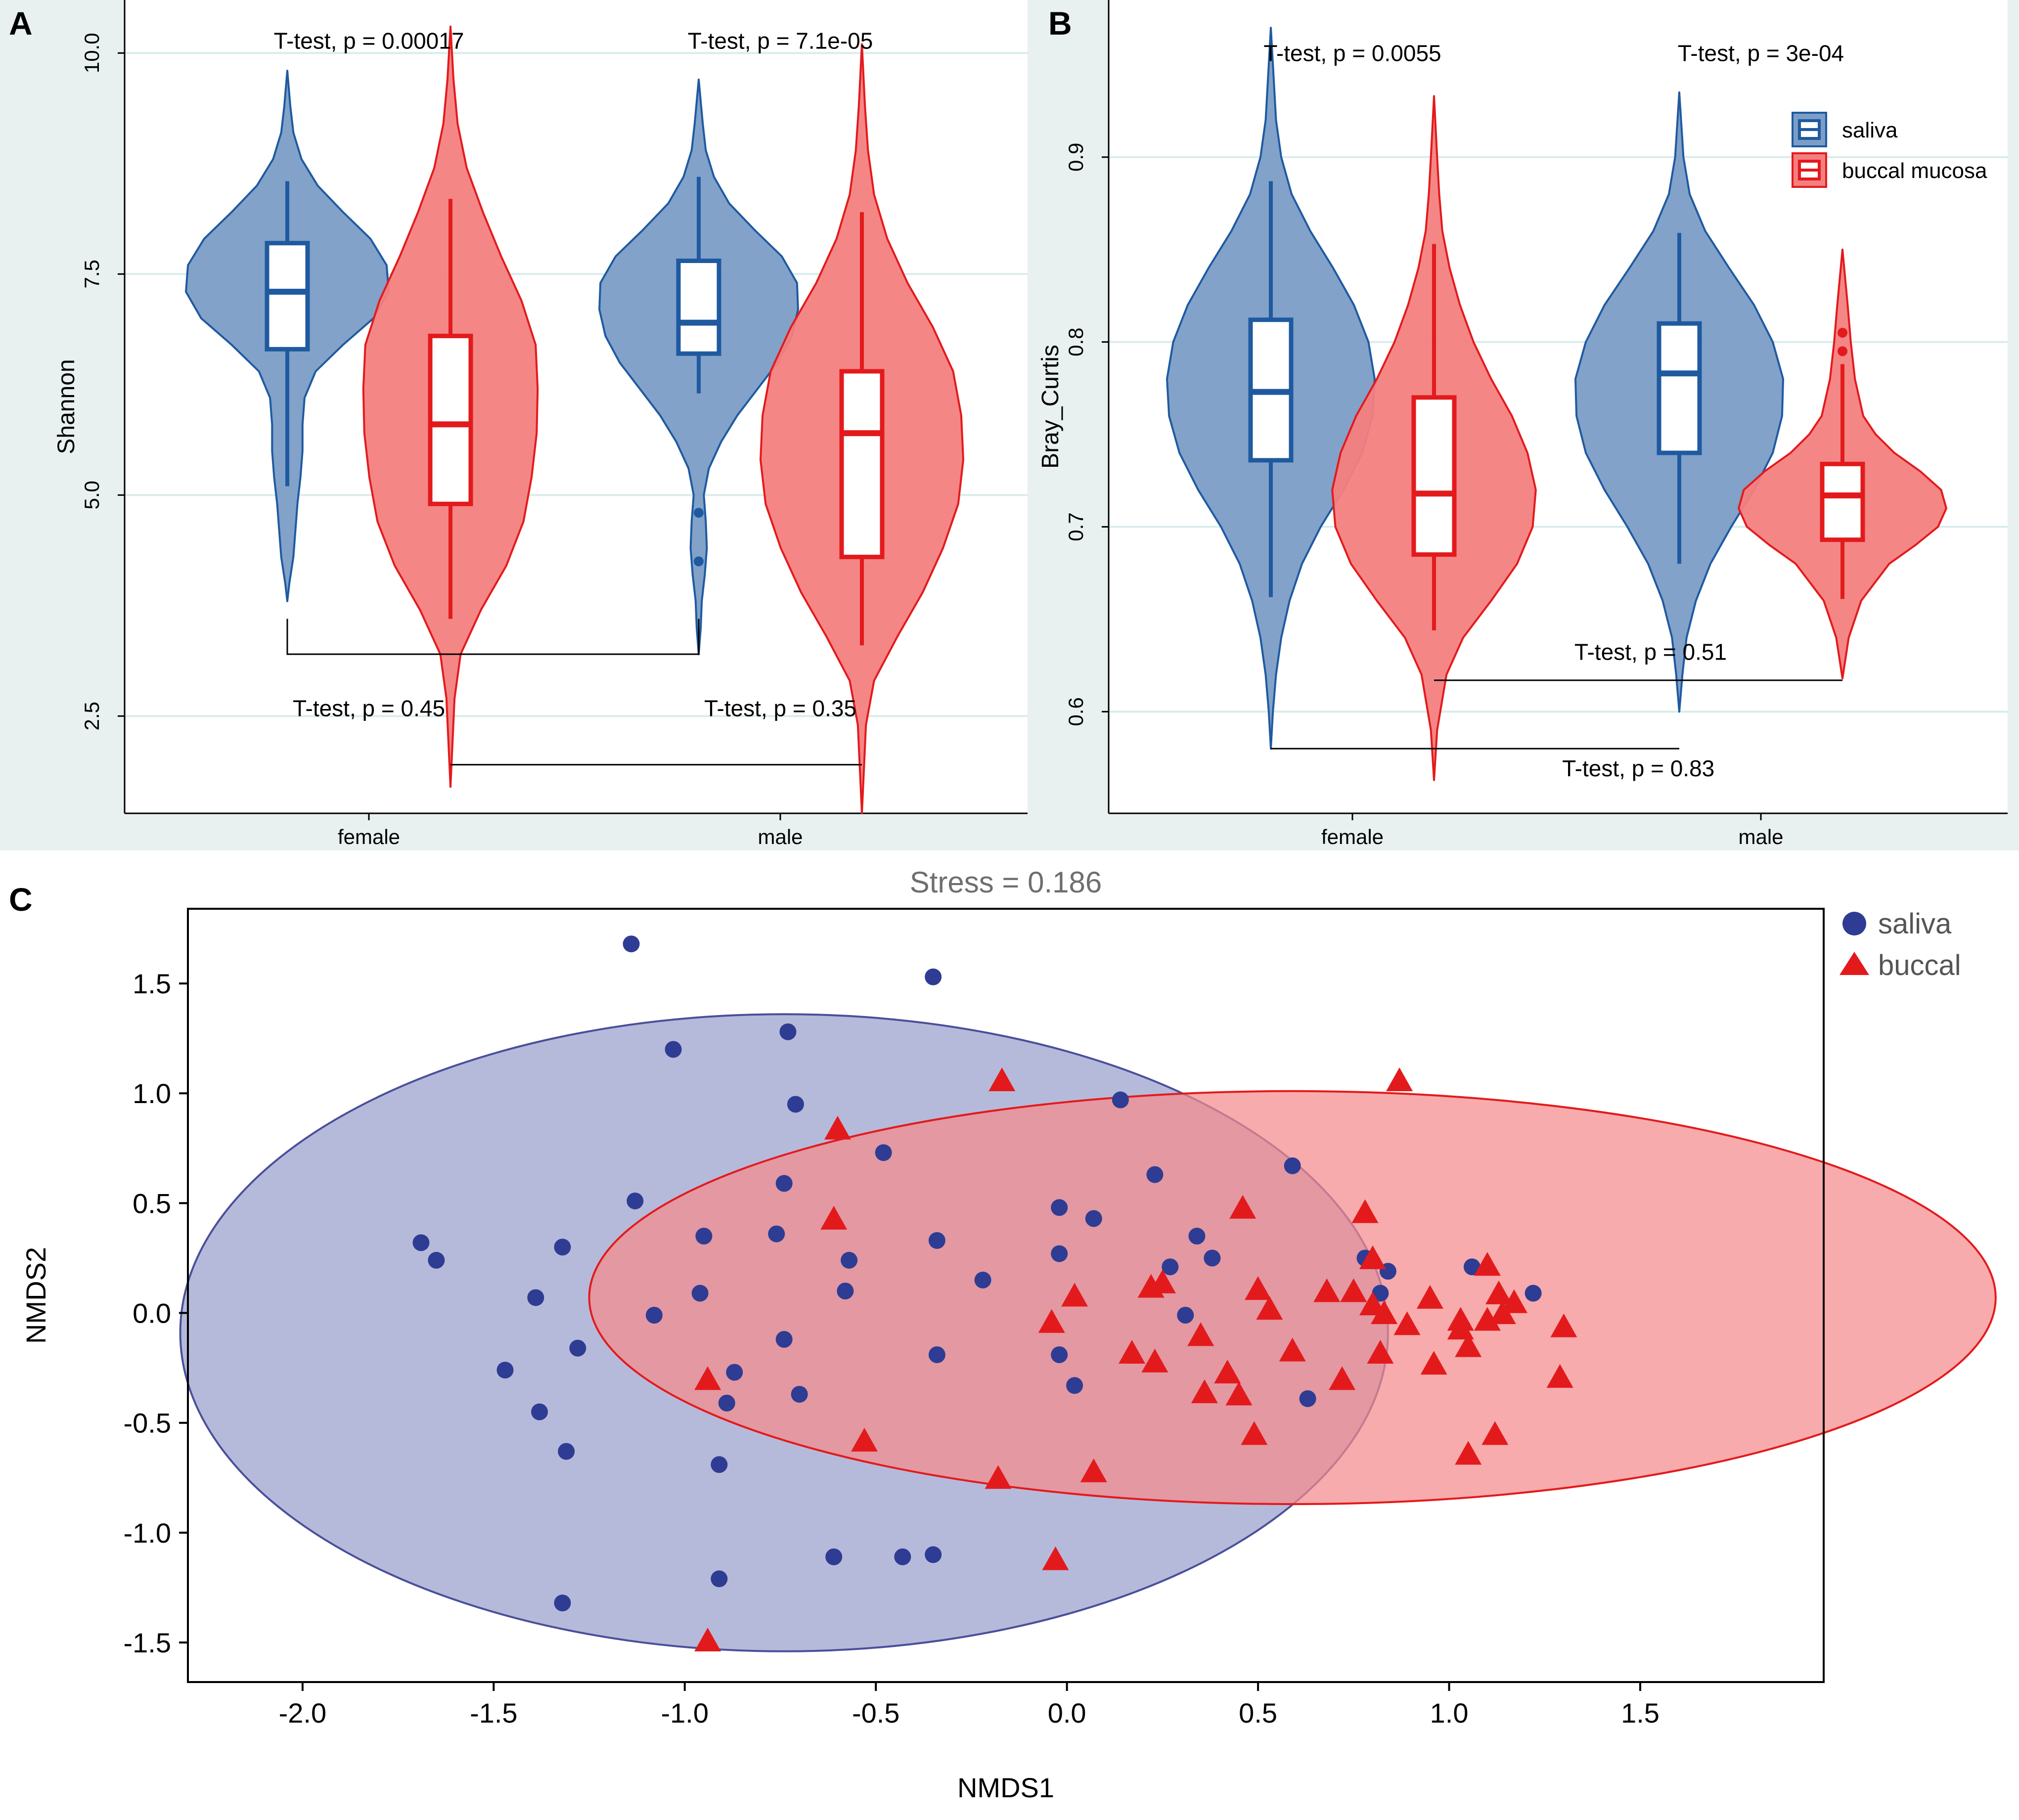 The width and height of the screenshot is (2019, 1820). What do you see at coordinates (493, 637) in the screenshot?
I see `significance-bracket` at bounding box center [493, 637].